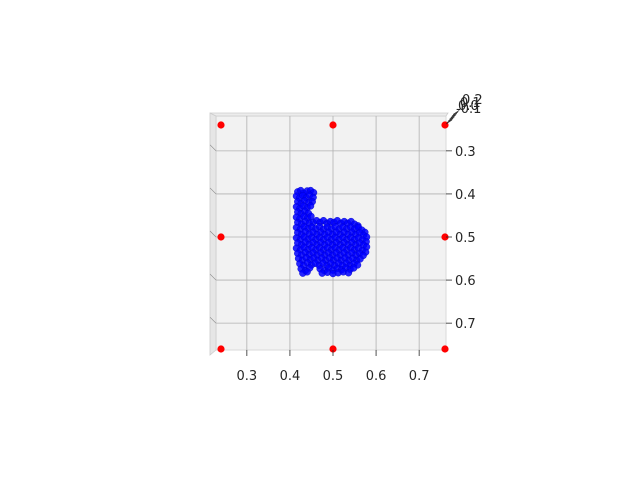 Image resolution: width=640 pixels, height=480 pixels. What do you see at coordinates (465, 324) in the screenshot?
I see `y-tick-label: 0.7` at bounding box center [465, 324].